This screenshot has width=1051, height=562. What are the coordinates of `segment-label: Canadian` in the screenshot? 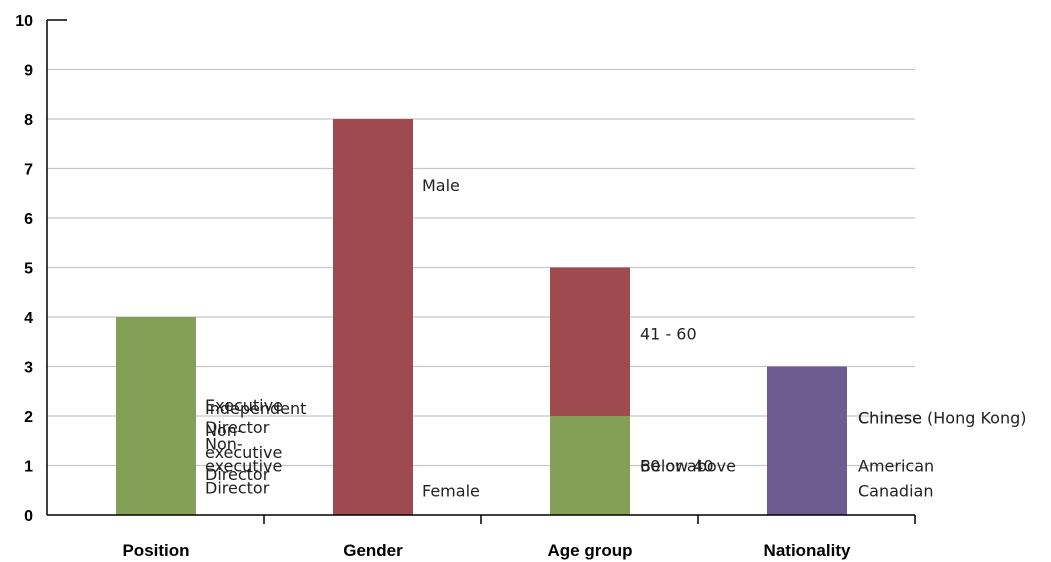 It's located at (895, 490).